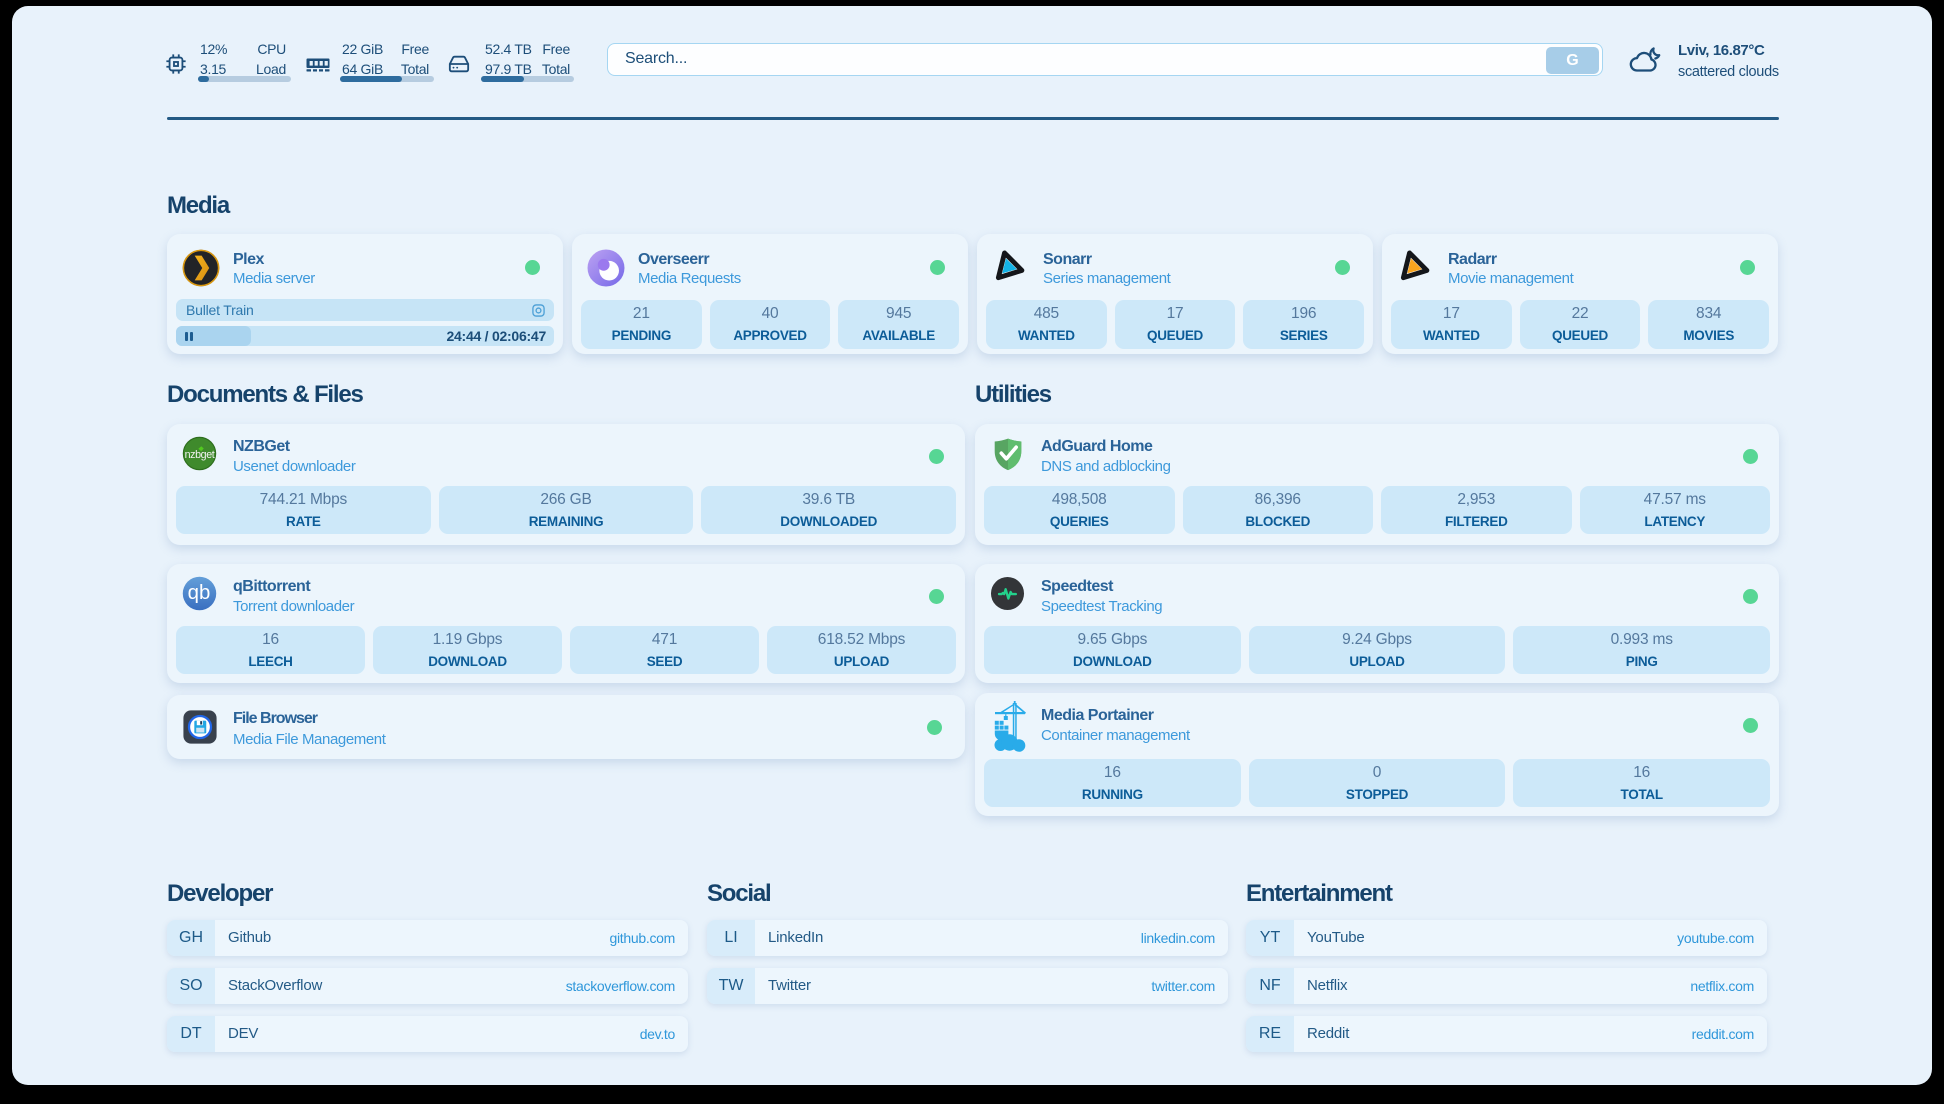 The image size is (1944, 1104). What do you see at coordinates (200, 455) in the screenshot?
I see `svg-text: nzbget` at bounding box center [200, 455].